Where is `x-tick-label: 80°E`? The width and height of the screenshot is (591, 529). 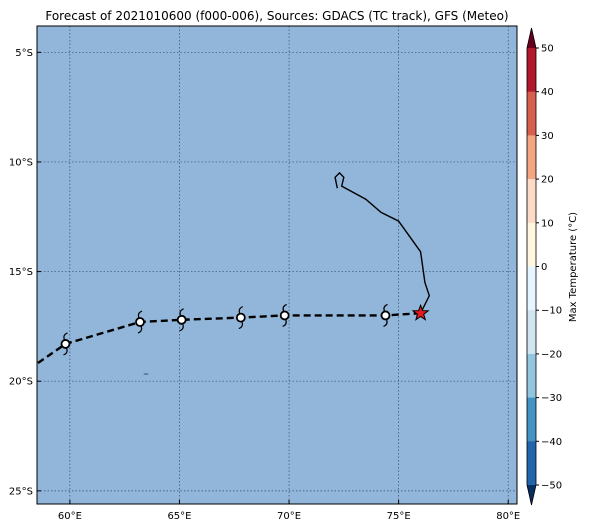 x-tick-label: 80°E is located at coordinates (508, 516).